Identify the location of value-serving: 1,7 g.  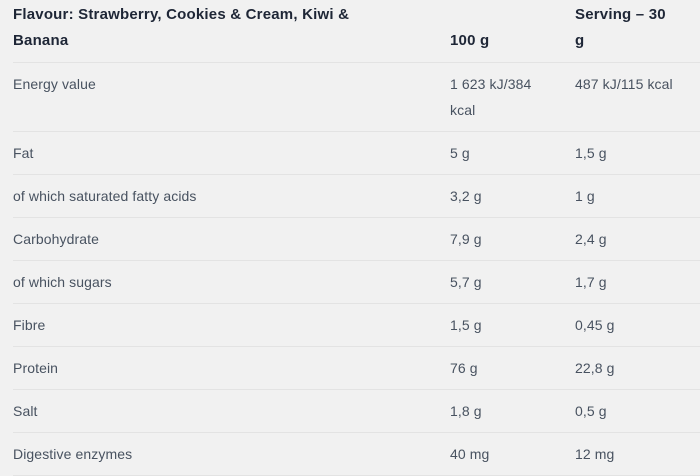
(637, 282).